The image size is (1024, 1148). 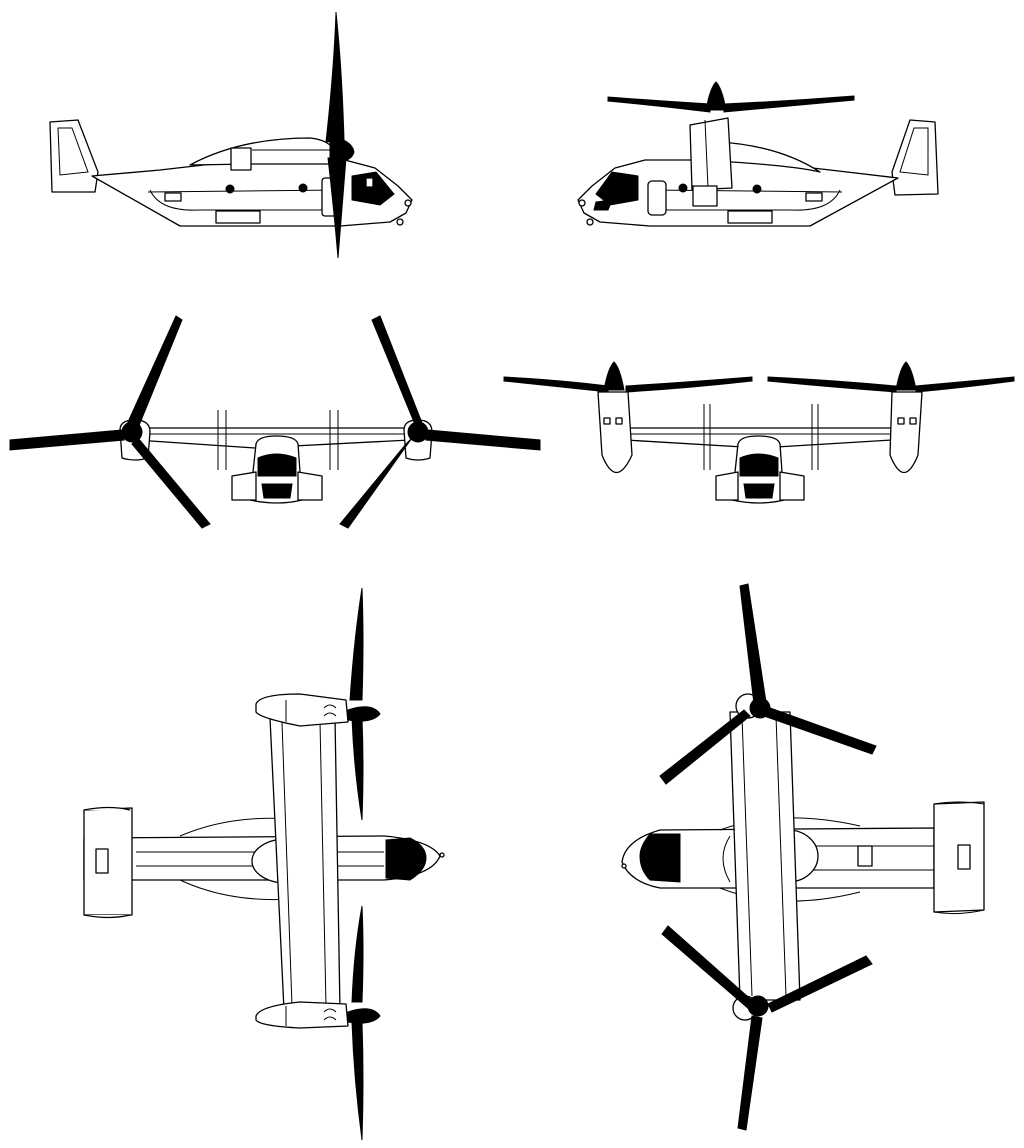 What do you see at coordinates (758, 154) in the screenshot?
I see `right-side-view` at bounding box center [758, 154].